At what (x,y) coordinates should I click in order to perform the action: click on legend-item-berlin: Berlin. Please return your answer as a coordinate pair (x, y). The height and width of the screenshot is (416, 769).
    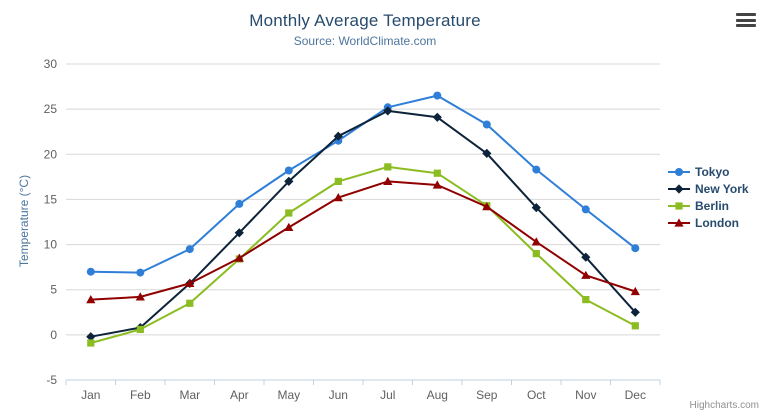
    Looking at the image, I should click on (708, 205).